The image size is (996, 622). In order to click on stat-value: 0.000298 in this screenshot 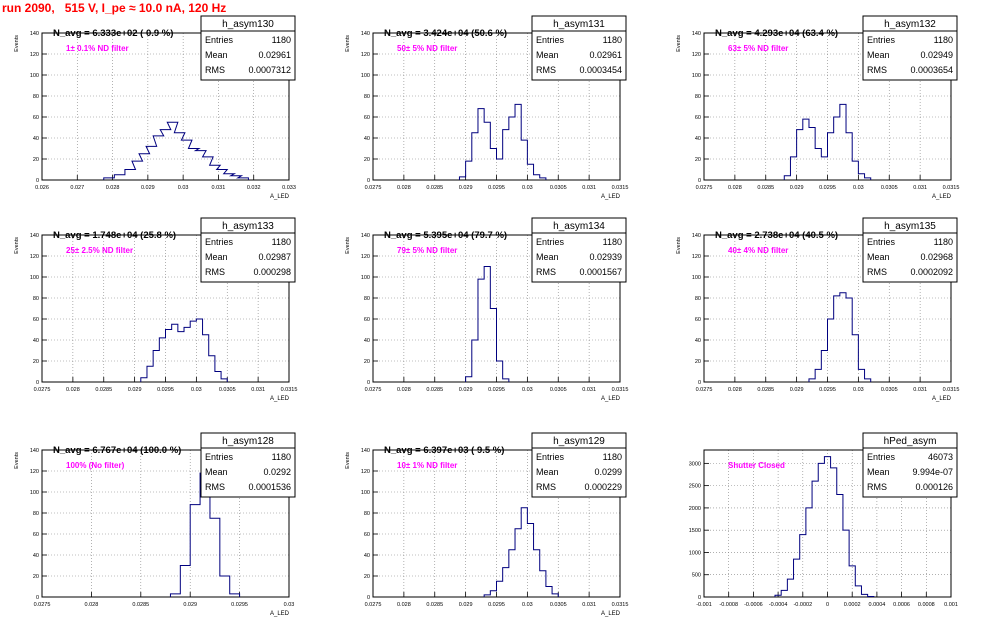, I will do `click(272, 272)`.